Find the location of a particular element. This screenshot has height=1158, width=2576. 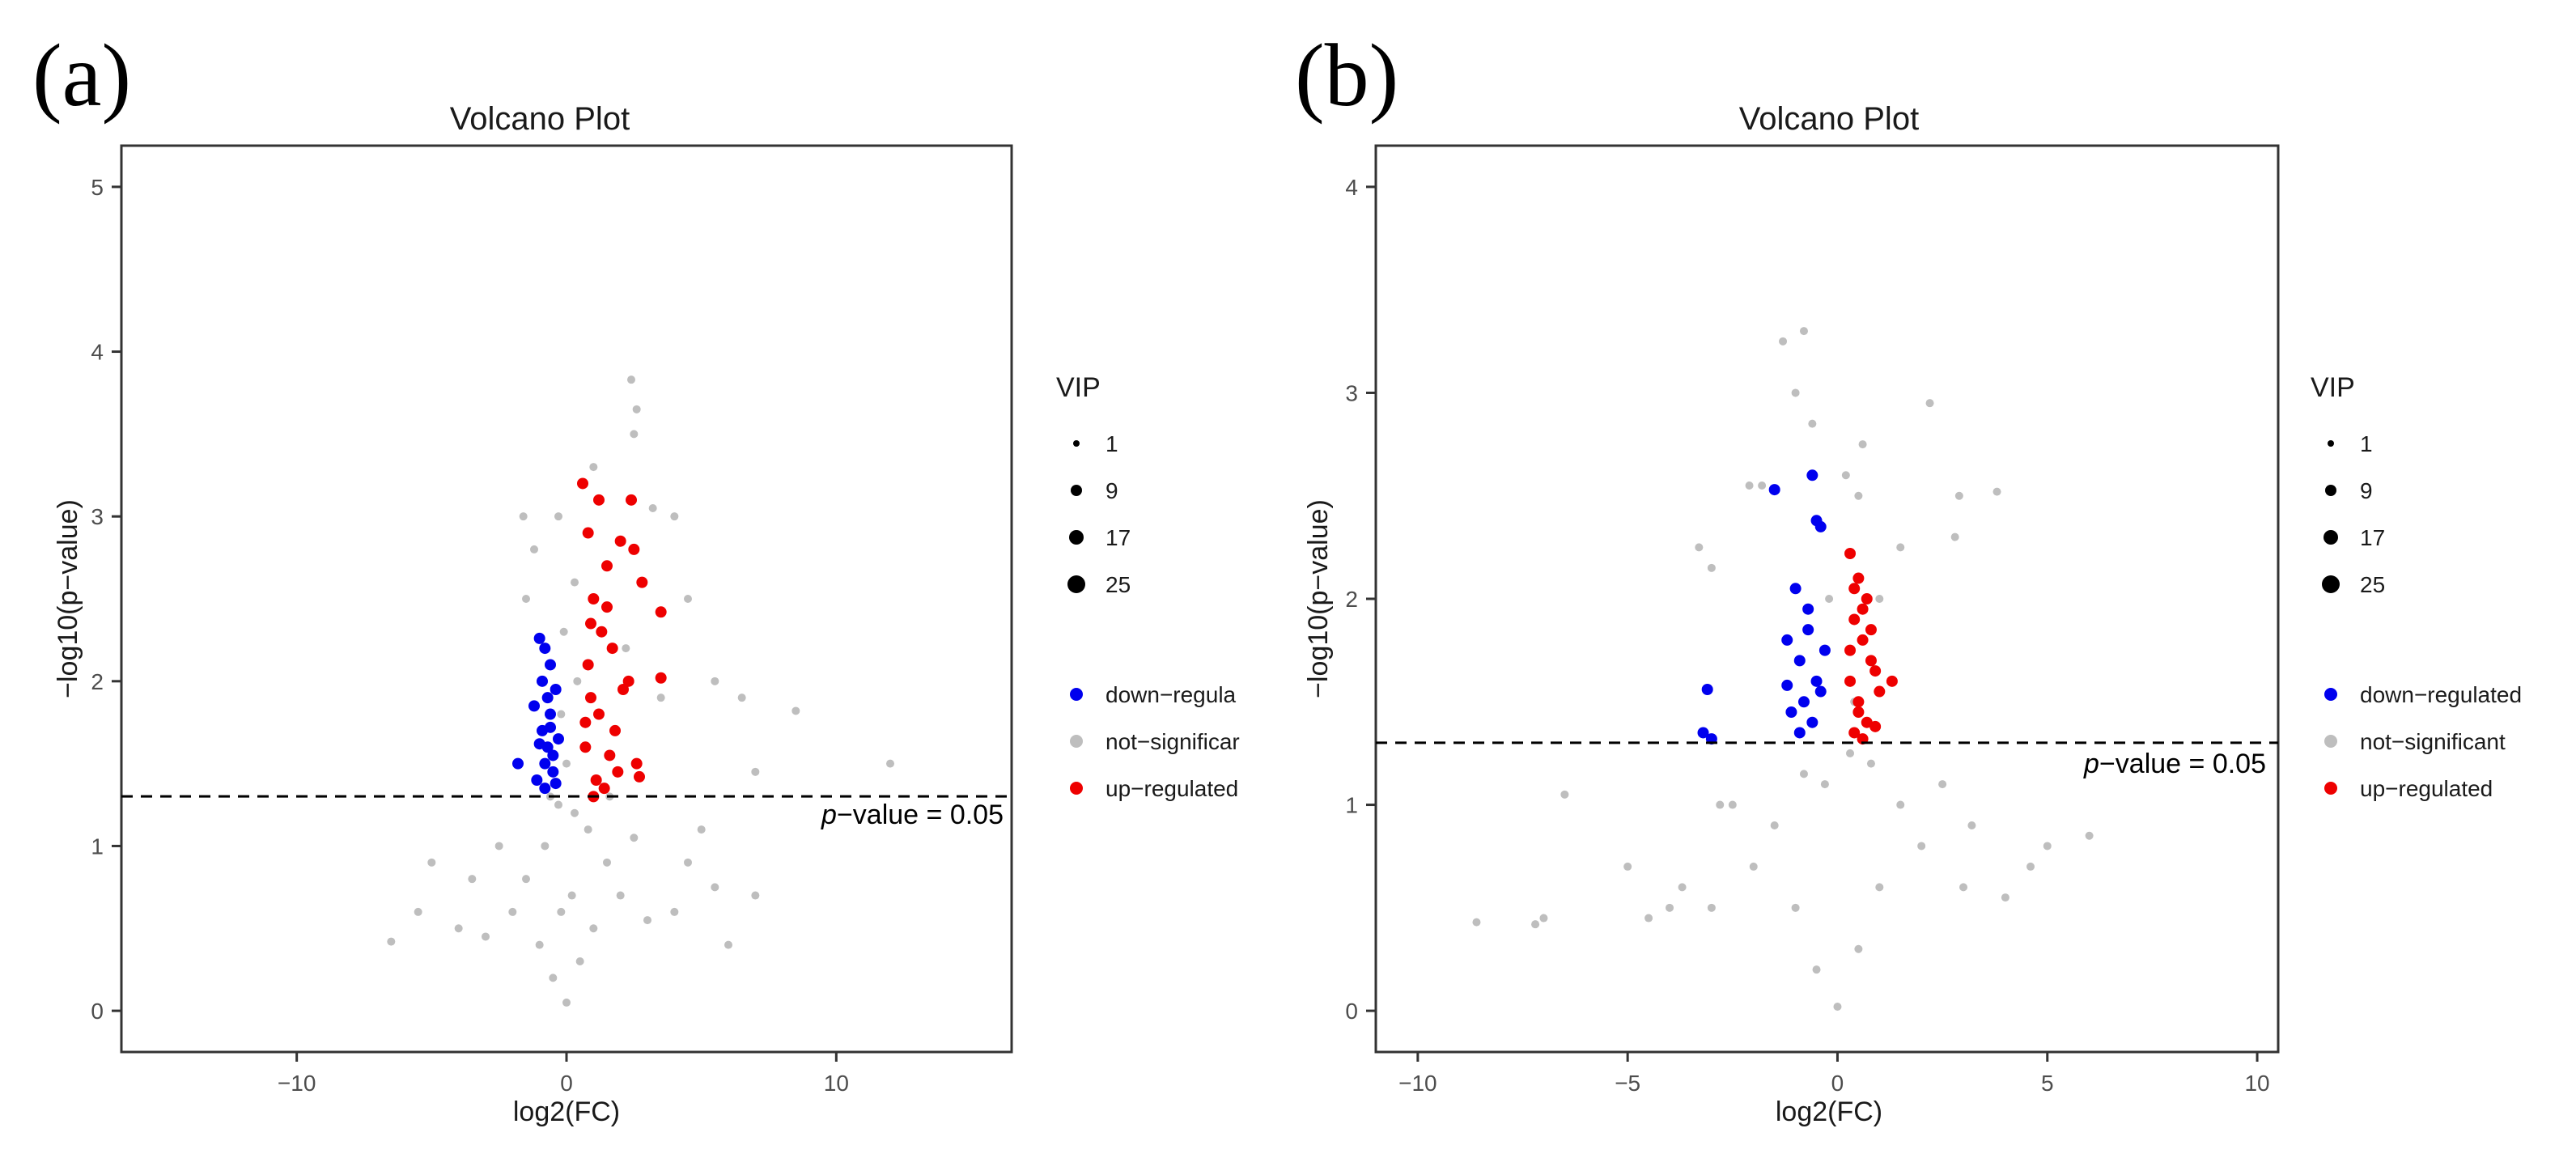

y-tick-label: 0 is located at coordinates (97, 1011).